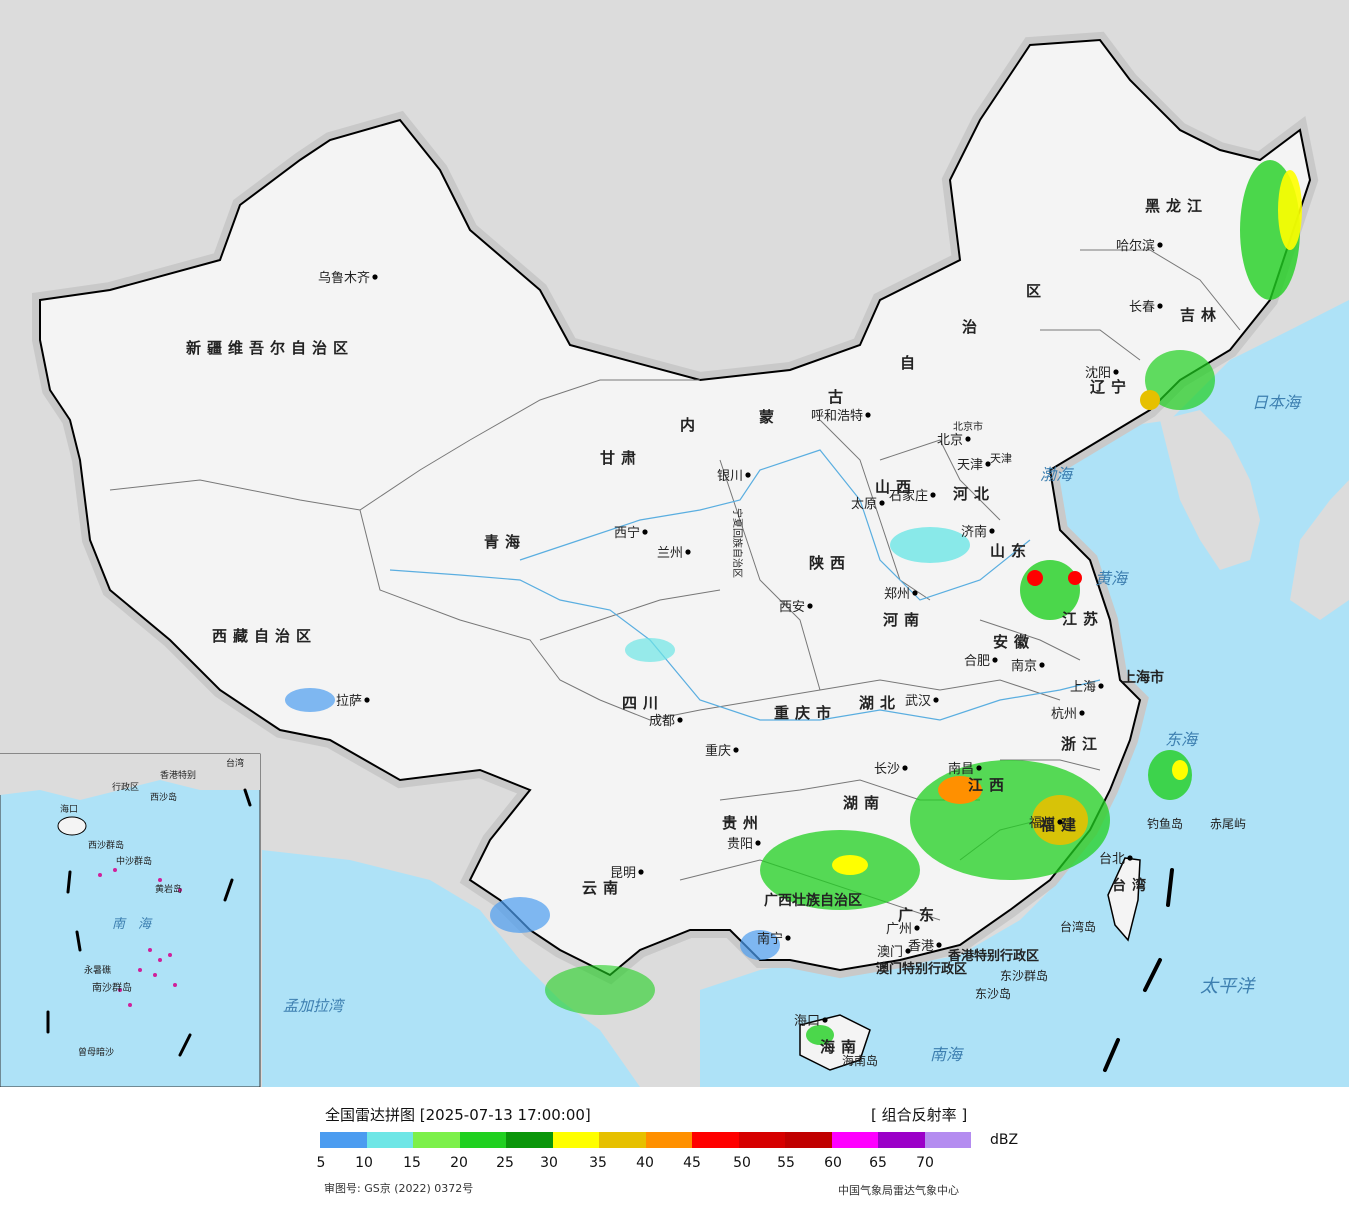 The image size is (1349, 1208). Describe the element at coordinates (766, 417) in the screenshot. I see `region-label: 蒙` at that location.